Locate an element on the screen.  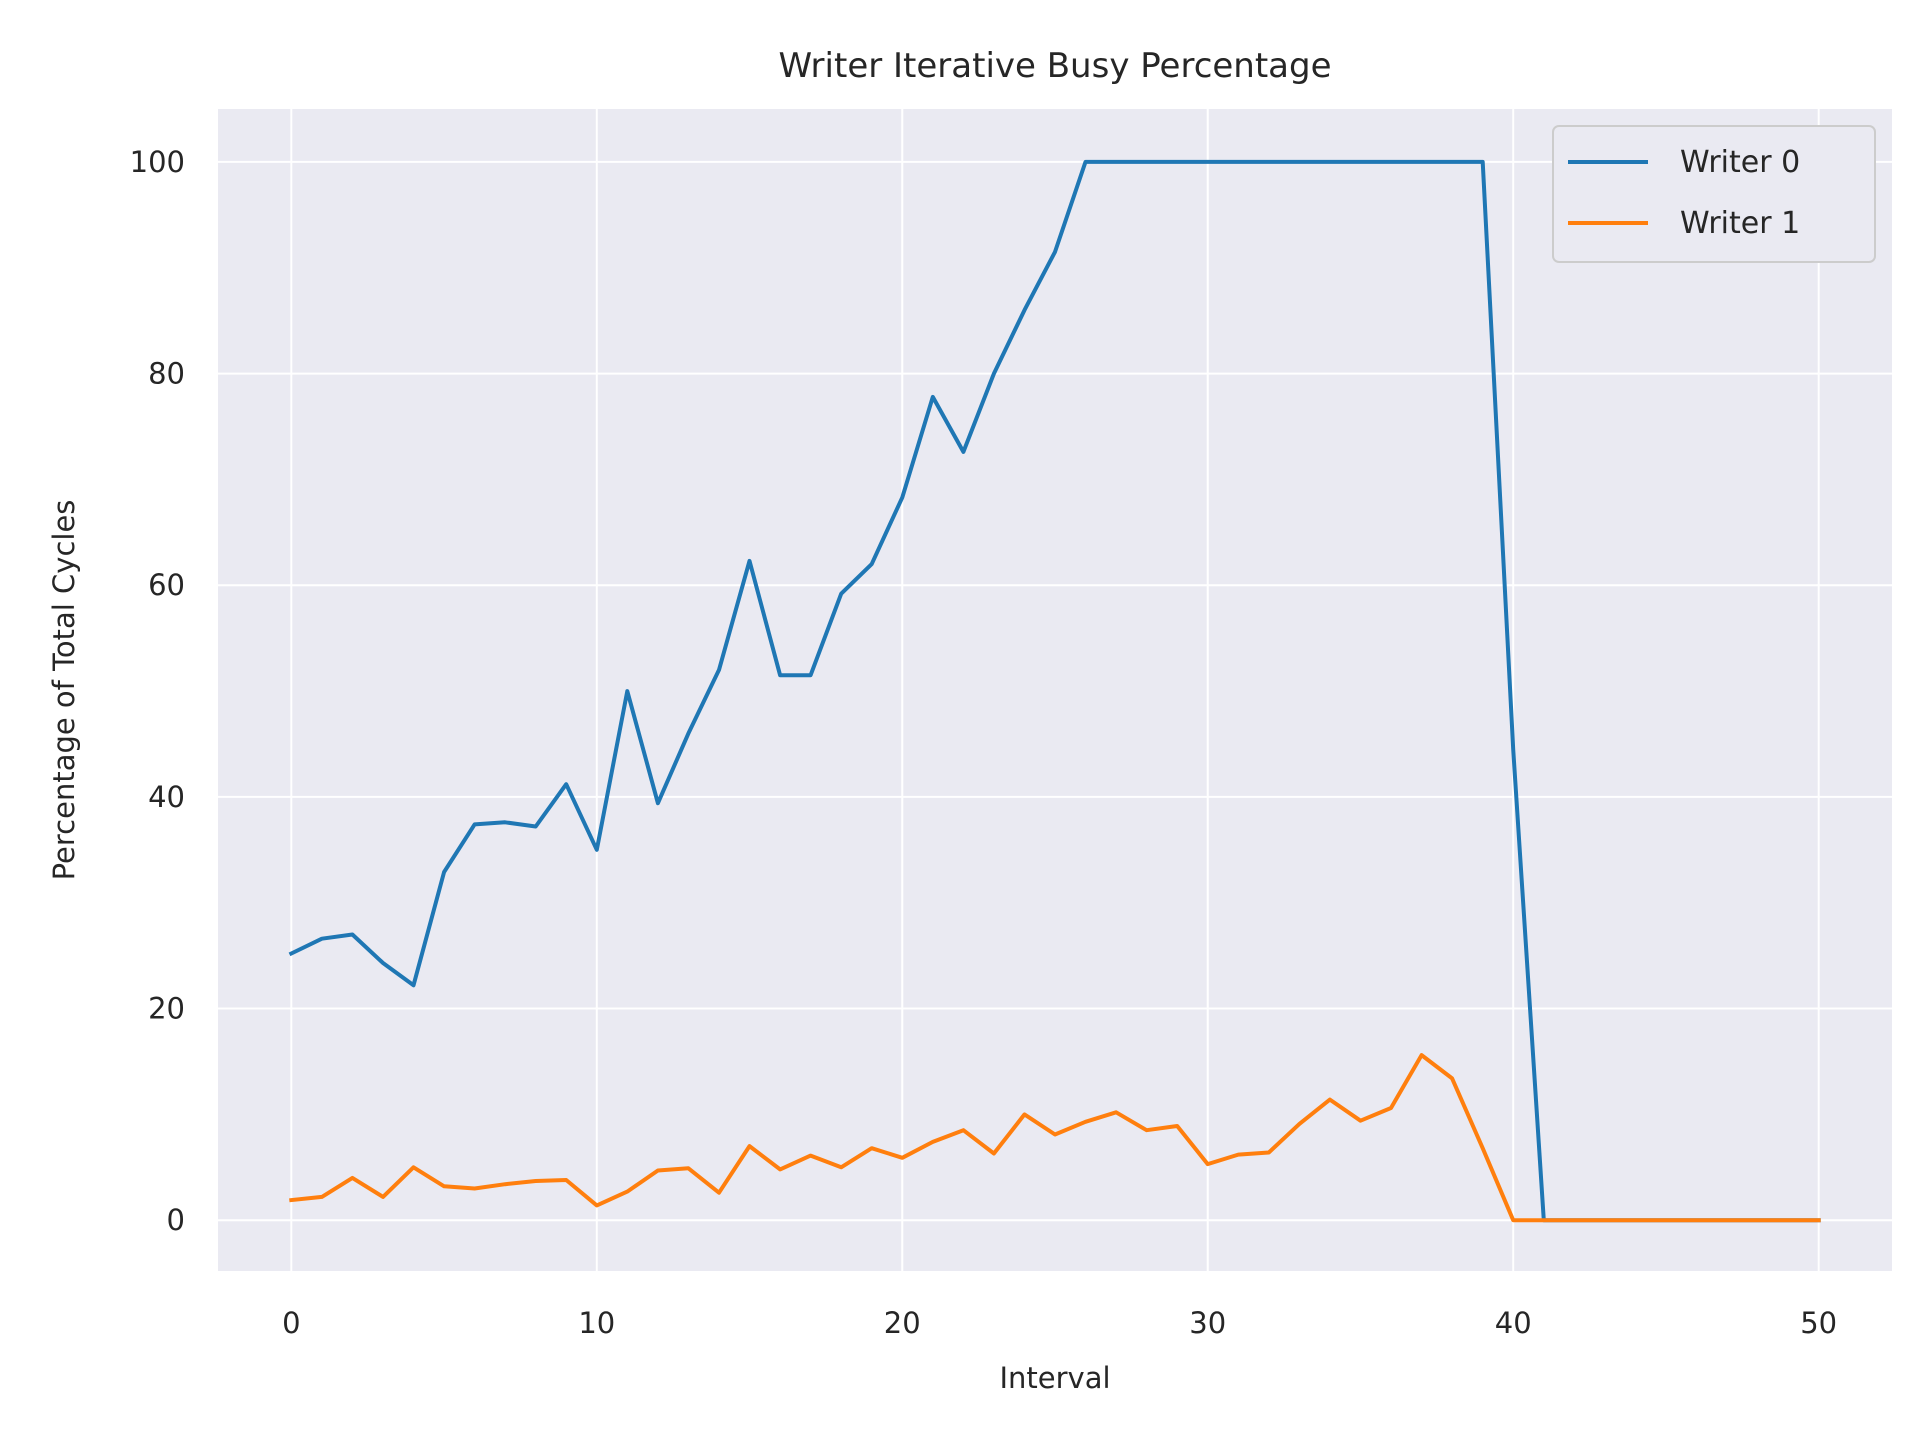
y-axis-label: Percentage of Total Cycles is located at coordinates (64, 690).